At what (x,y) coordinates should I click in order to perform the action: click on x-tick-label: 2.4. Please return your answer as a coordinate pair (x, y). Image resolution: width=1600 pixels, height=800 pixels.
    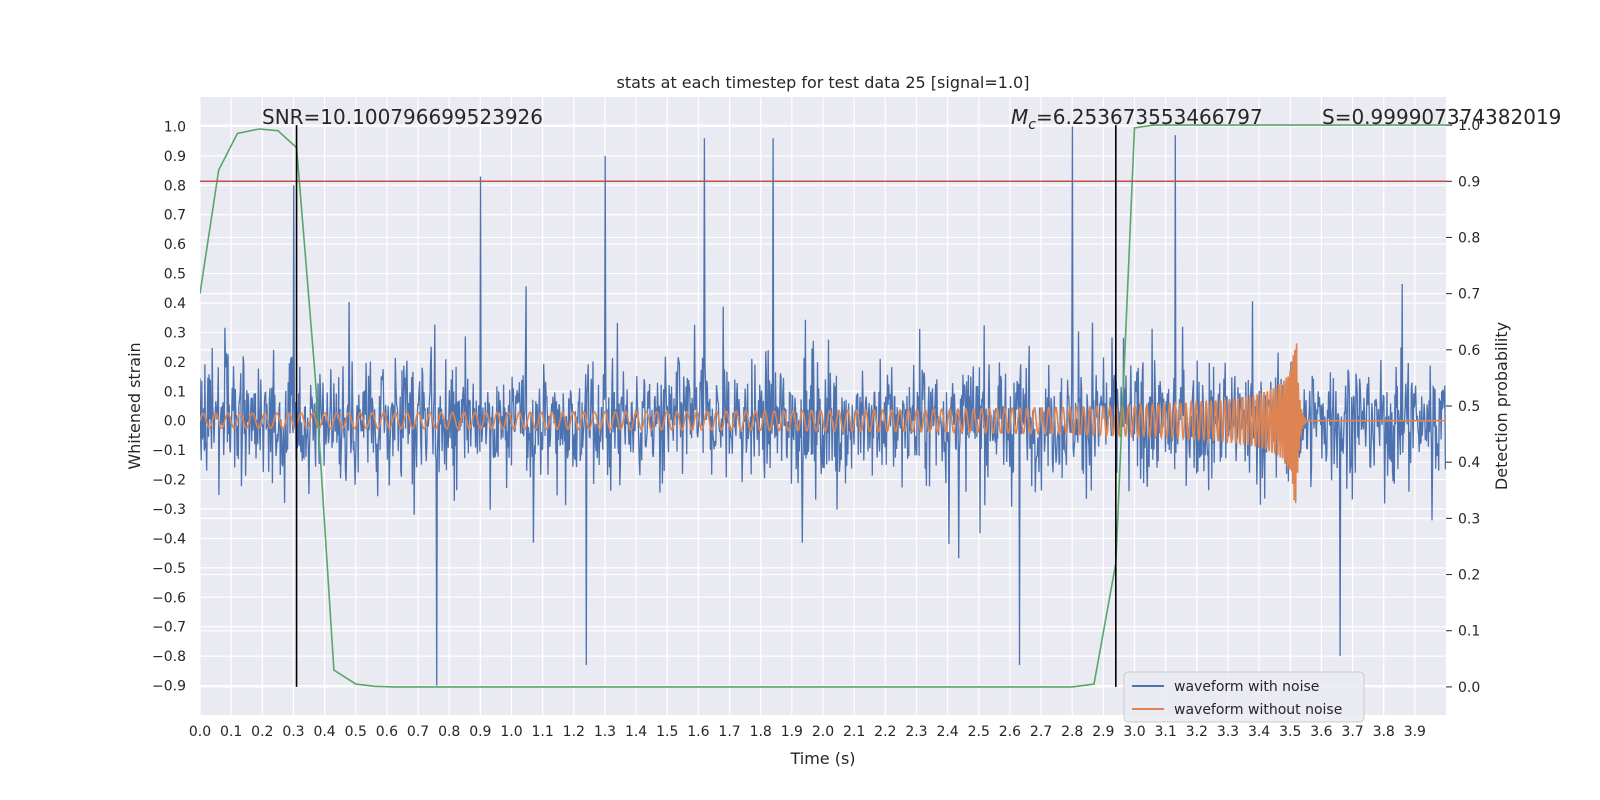
    Looking at the image, I should click on (947, 732).